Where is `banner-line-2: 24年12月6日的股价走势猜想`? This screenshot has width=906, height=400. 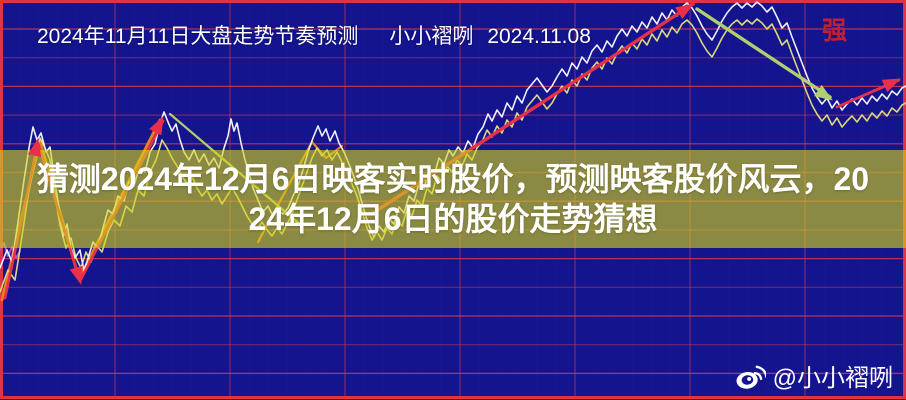
banner-line-2: 24年12月6日的股价走势猜想 is located at coordinates (453, 219).